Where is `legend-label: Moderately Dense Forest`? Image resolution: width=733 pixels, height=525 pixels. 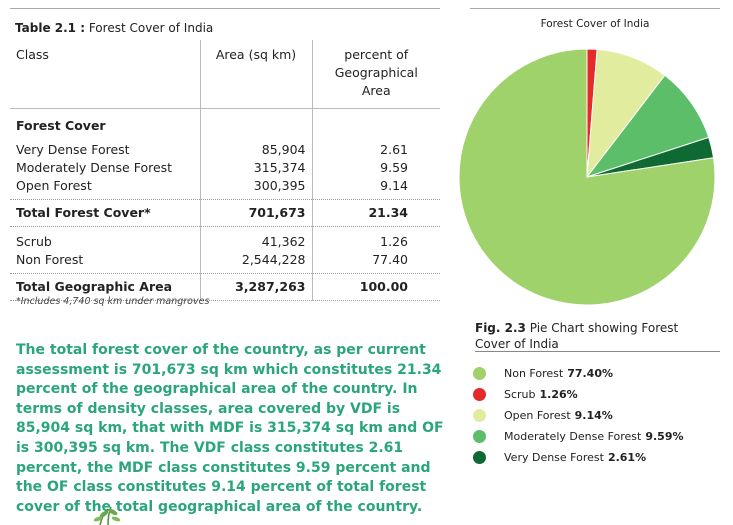 legend-label: Moderately Dense Forest is located at coordinates (573, 436).